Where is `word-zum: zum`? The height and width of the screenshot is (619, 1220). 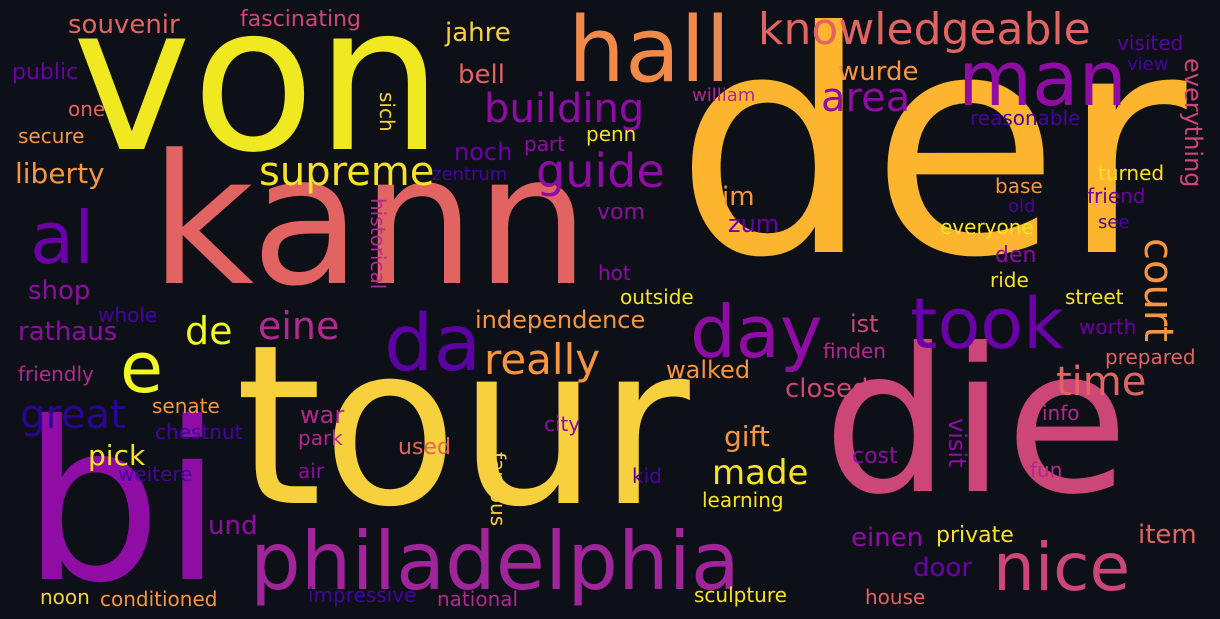
word-zum: zum is located at coordinates (754, 224).